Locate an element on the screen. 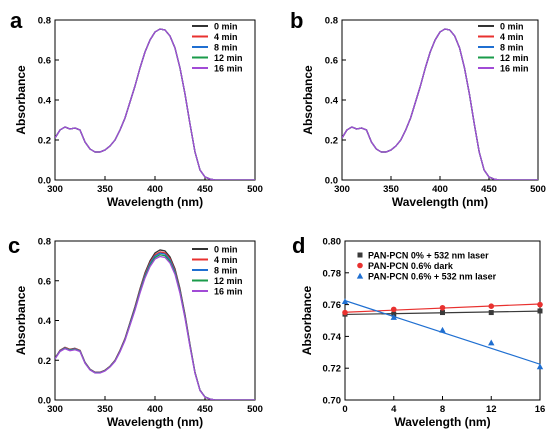 The image size is (550, 431). legend-label: PAN-PCN 0.6% dark is located at coordinates (411, 266).